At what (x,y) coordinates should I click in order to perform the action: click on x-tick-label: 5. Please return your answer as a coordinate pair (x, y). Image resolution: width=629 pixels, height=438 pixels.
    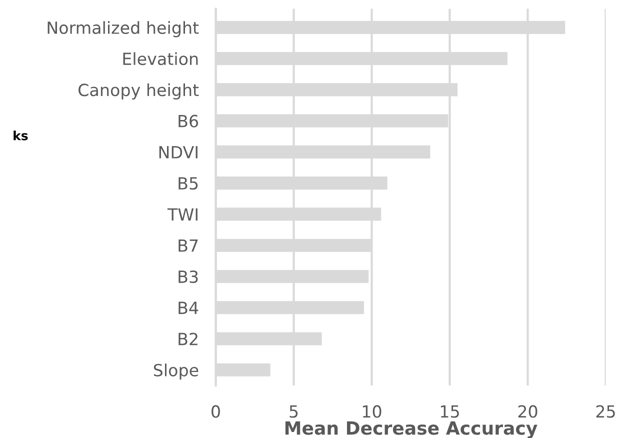
    Looking at the image, I should click on (294, 411).